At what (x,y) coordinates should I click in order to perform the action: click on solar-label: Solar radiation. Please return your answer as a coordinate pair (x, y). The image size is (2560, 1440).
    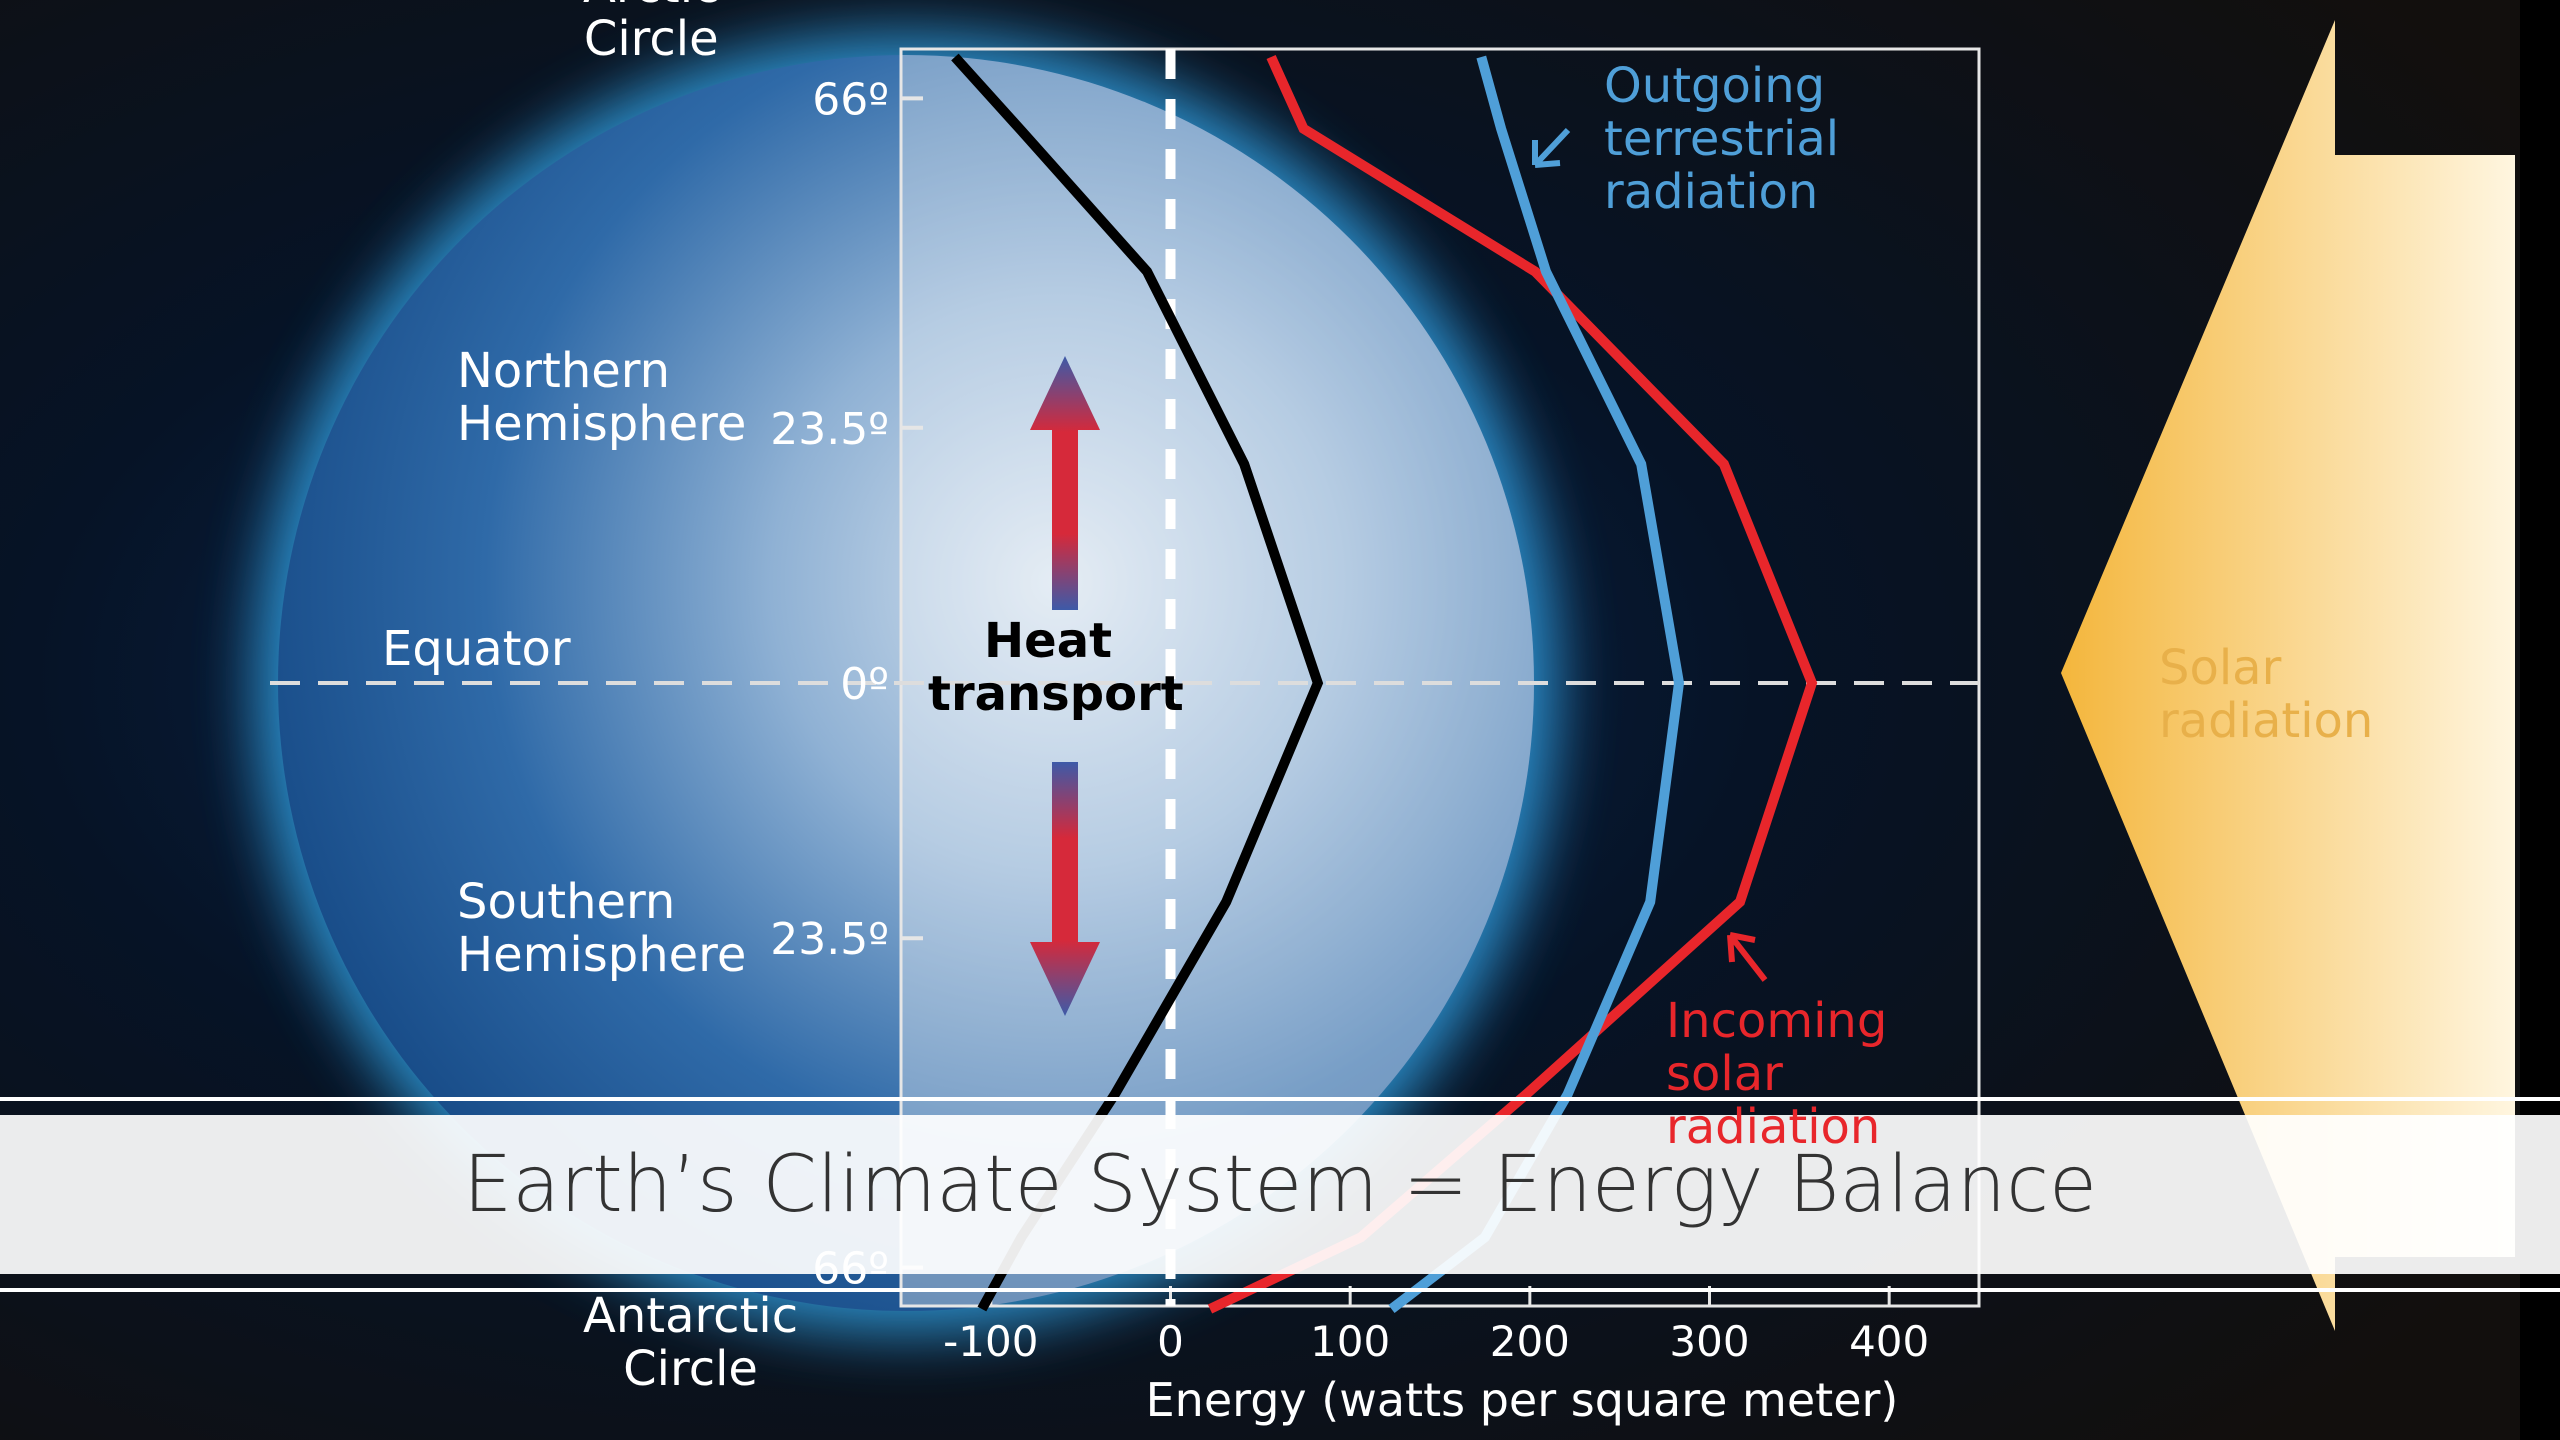
    Looking at the image, I should click on (2266, 694).